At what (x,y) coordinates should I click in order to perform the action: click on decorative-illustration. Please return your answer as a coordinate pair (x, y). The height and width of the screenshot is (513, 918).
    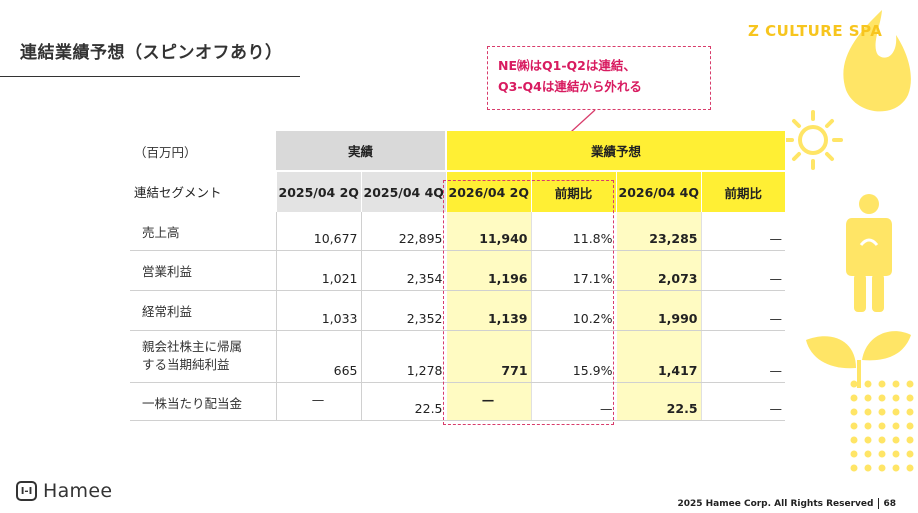
    Looking at the image, I should click on (850, 241).